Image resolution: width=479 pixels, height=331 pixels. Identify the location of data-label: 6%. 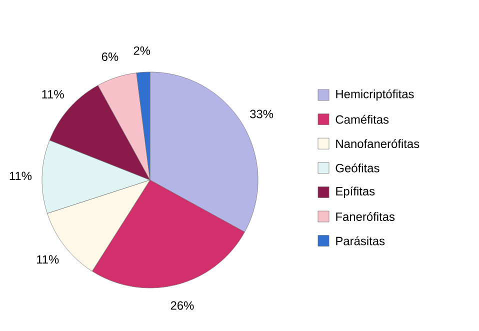
(110, 56).